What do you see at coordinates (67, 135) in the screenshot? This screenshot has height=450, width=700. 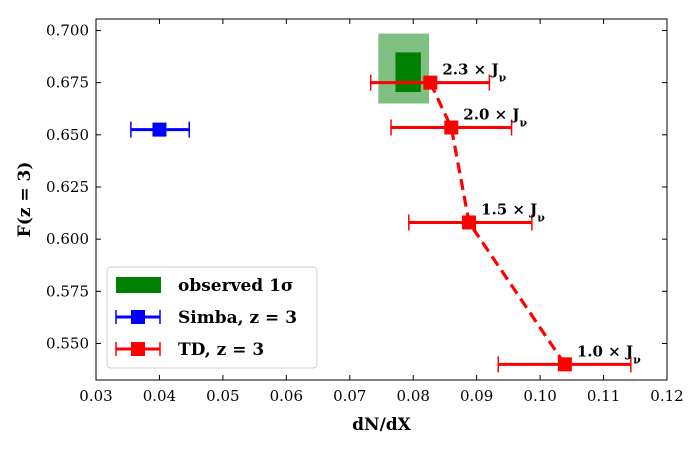 I see `y-tick-label: 0.650` at bounding box center [67, 135].